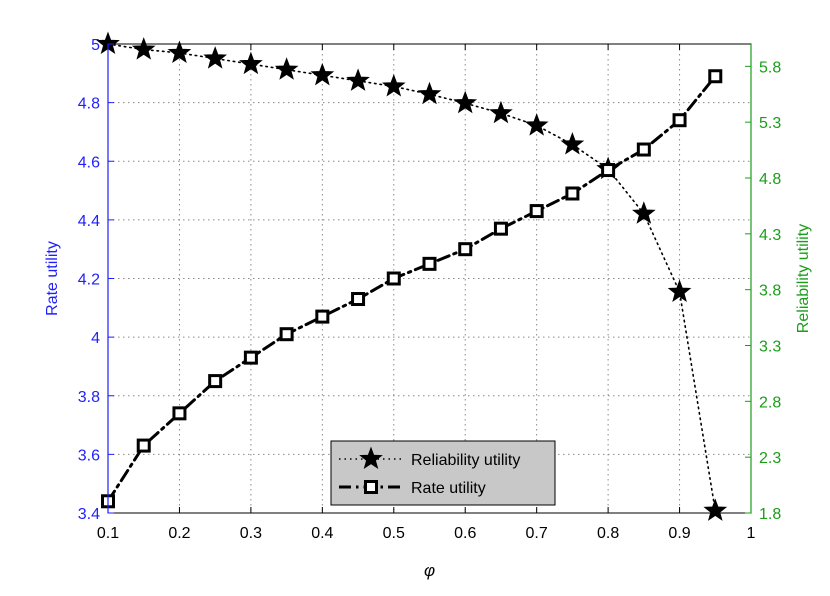  I want to click on legend-star-marker, so click(371, 458).